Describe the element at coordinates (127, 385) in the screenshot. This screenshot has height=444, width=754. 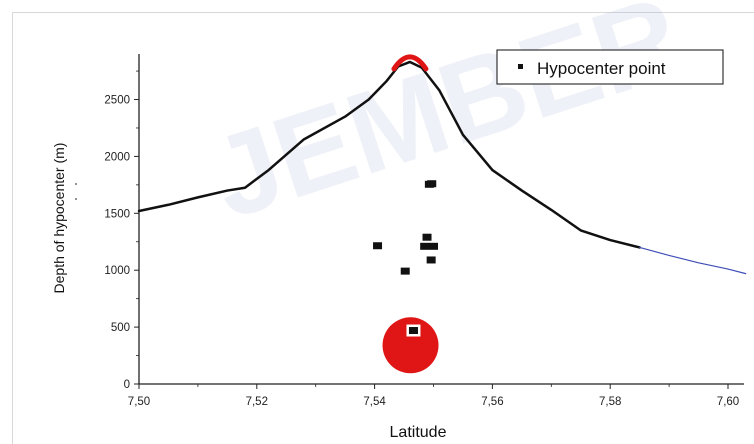
I see `y-tick-label: 0` at that location.